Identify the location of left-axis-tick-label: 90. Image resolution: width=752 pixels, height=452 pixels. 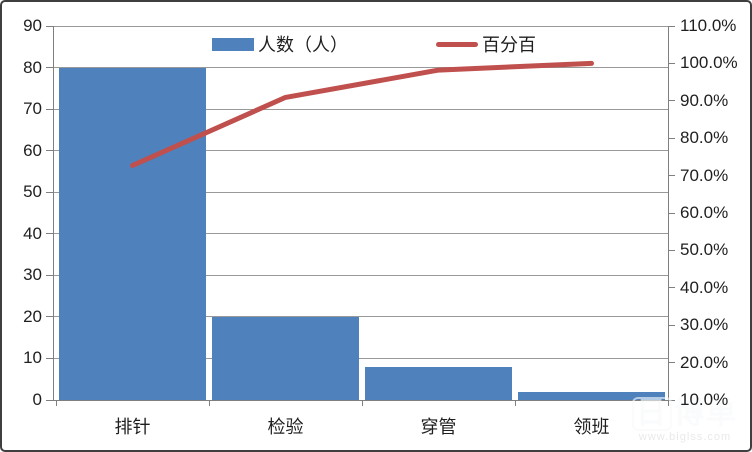
(32, 25).